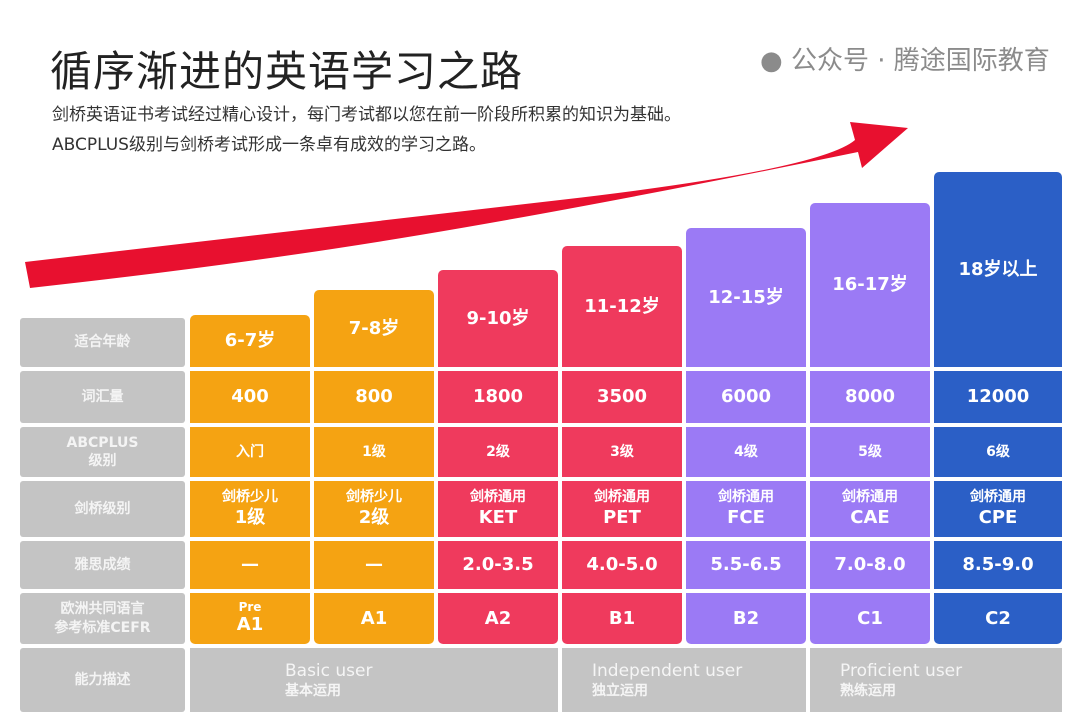 The height and width of the screenshot is (728, 1080). I want to click on row-label: 能力描述, so click(102, 680).